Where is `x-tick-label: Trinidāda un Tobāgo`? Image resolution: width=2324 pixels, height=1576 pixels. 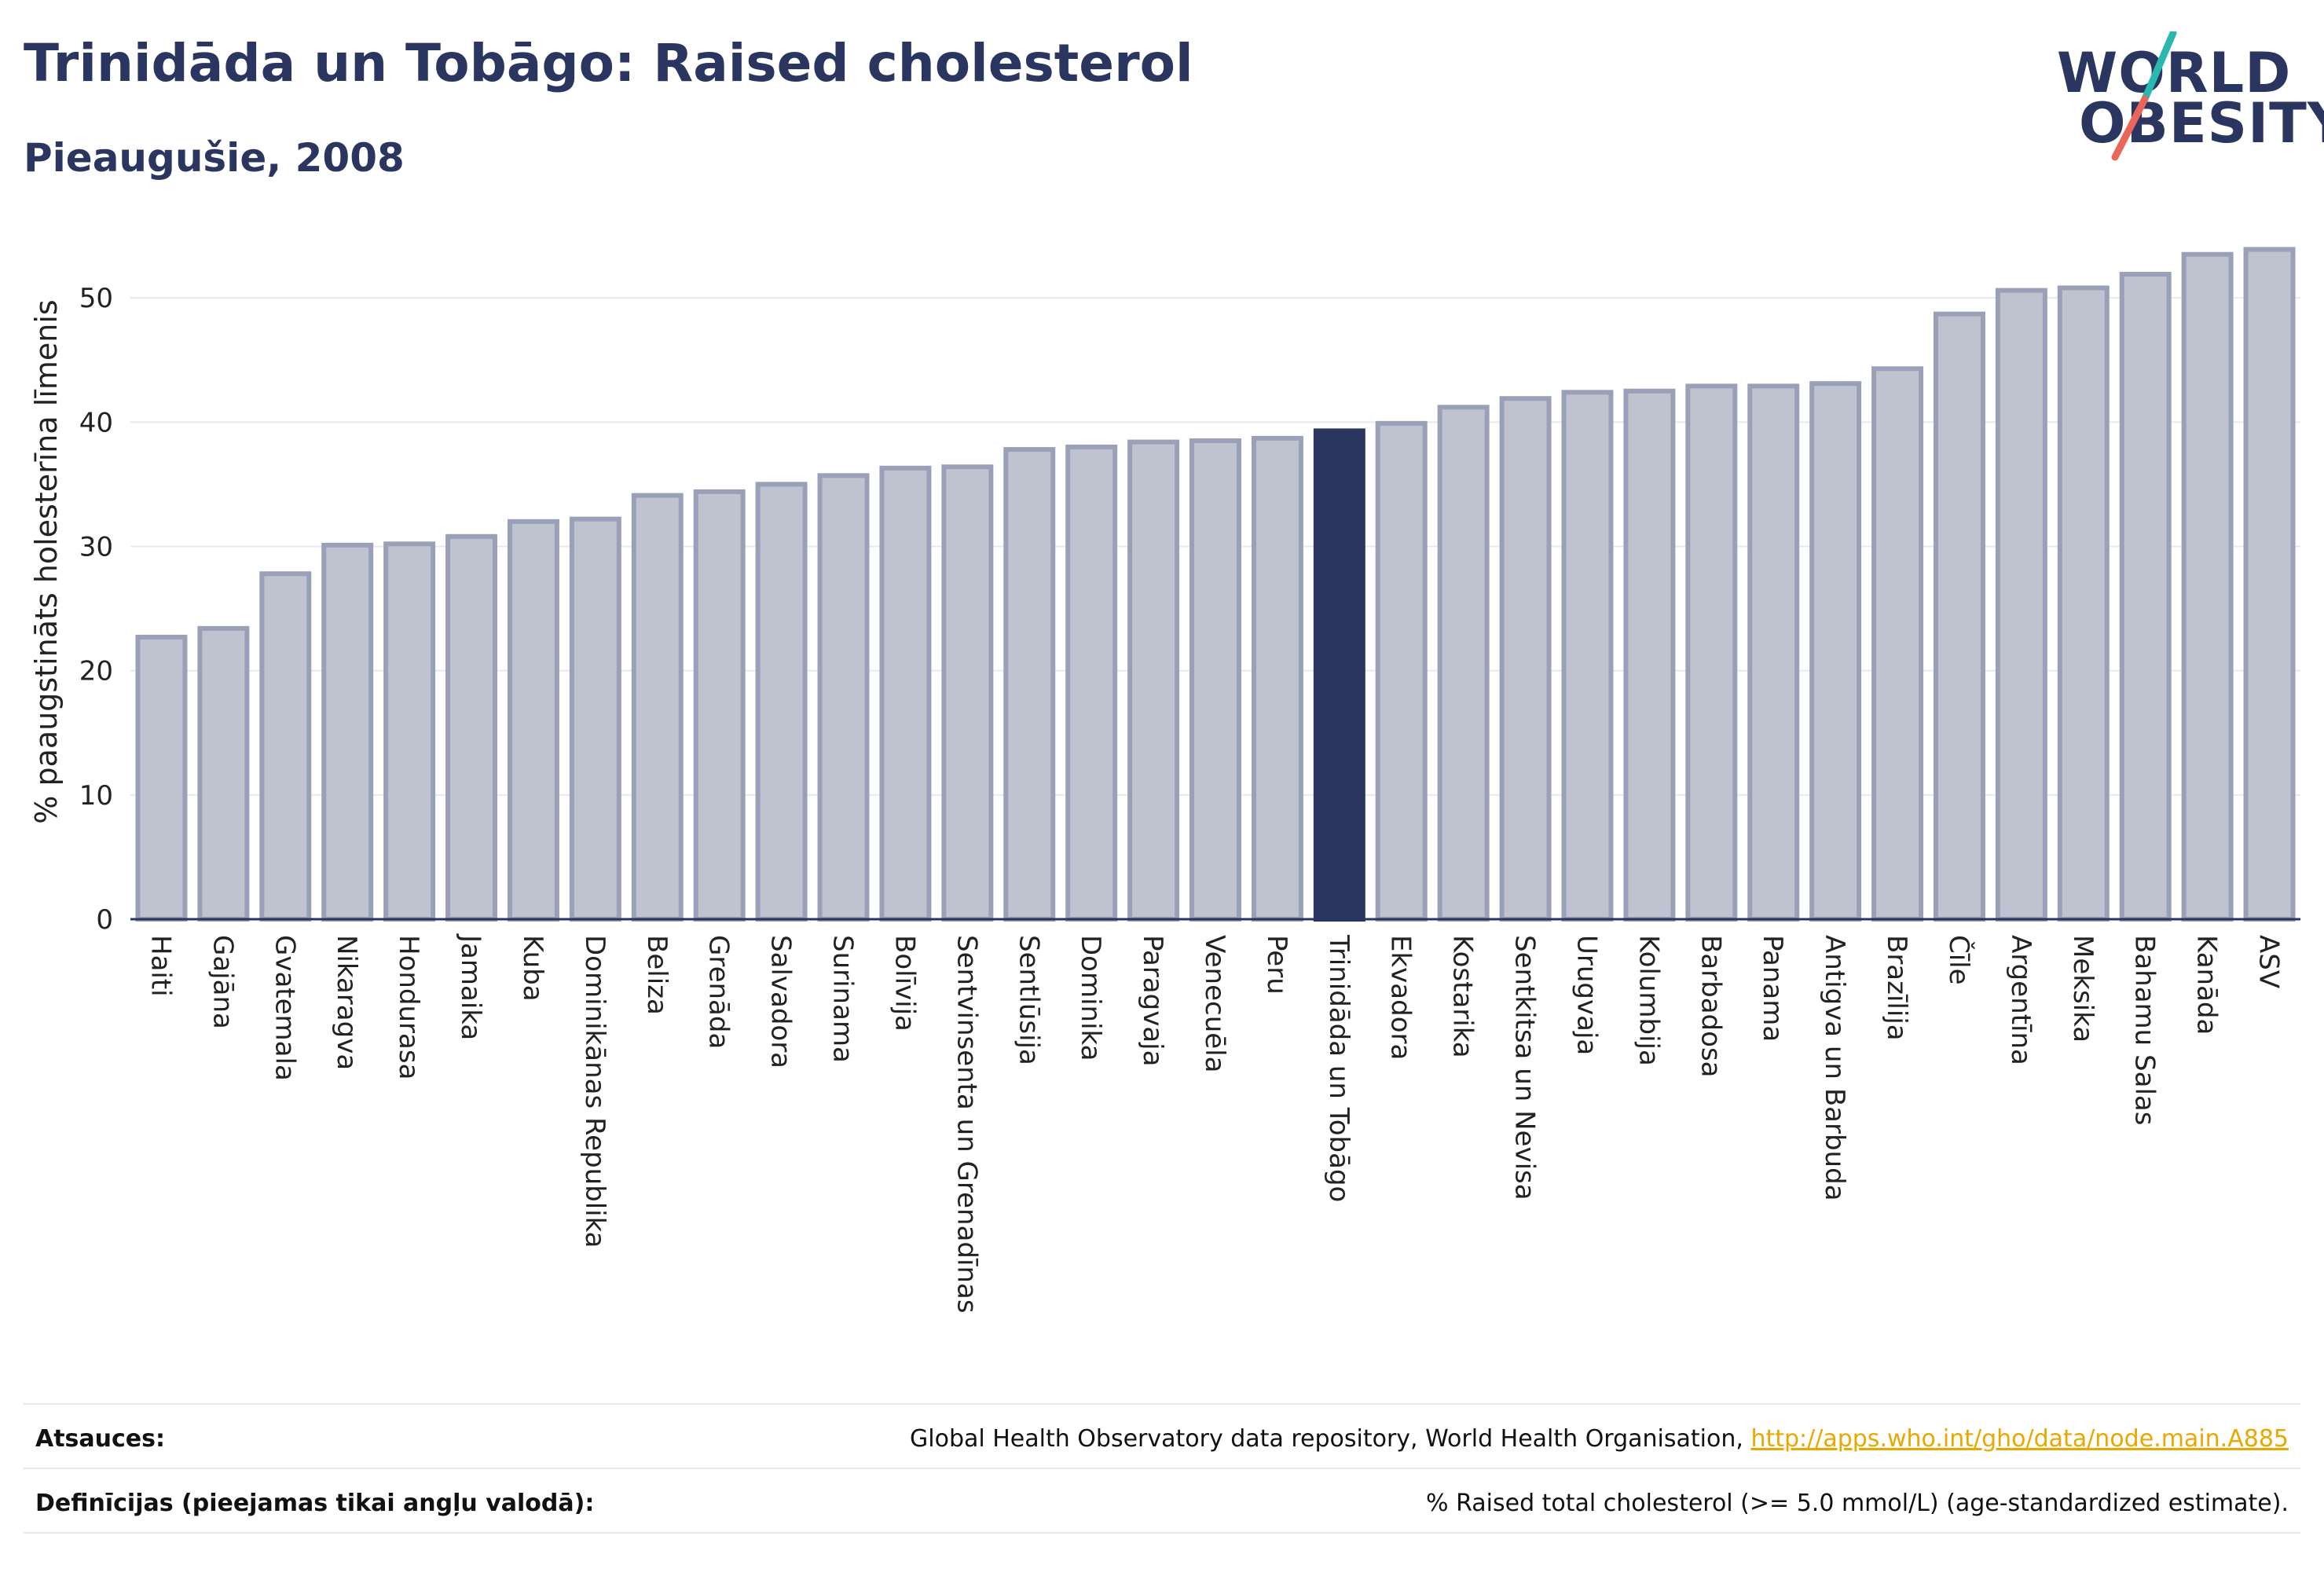
x-tick-label: Trinidāda un Tobāgo is located at coordinates (1338, 1068).